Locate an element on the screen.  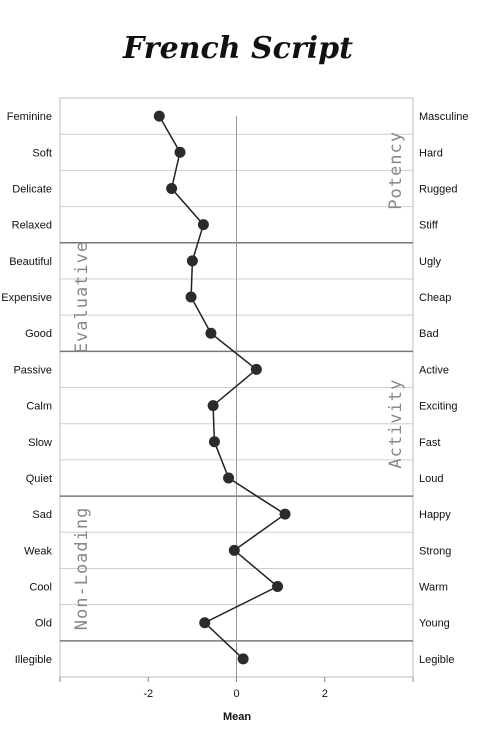
left-category-label: Delicate is located at coordinates (32, 189).